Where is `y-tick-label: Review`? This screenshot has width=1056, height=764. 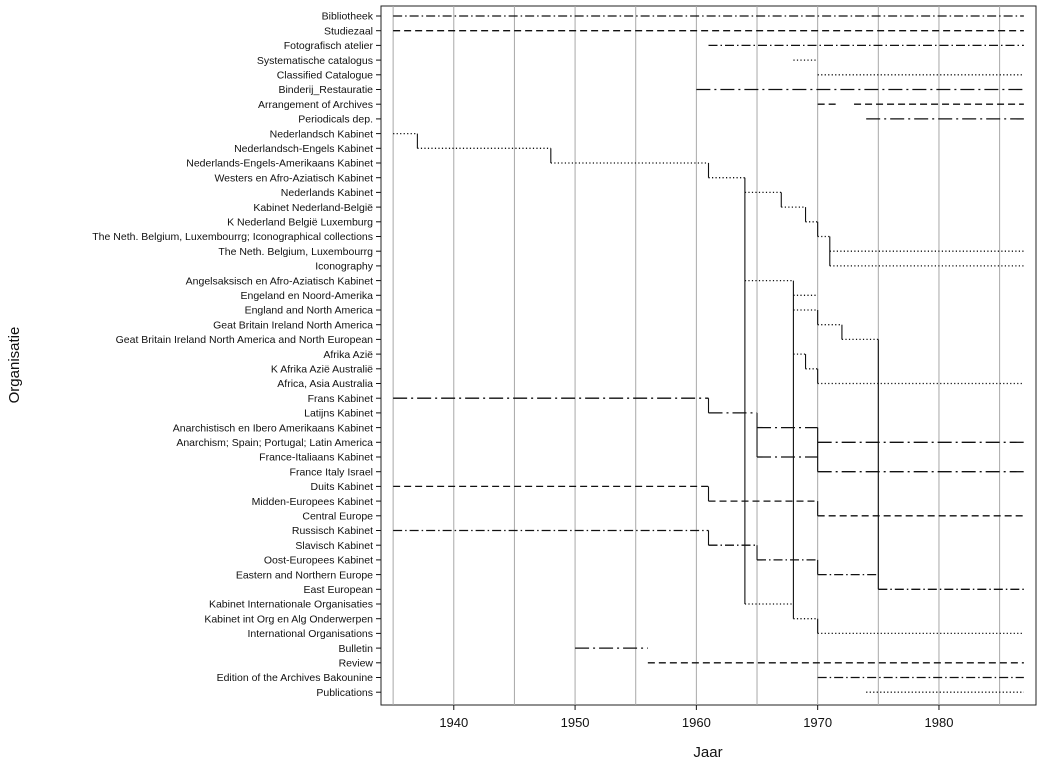 y-tick-label: Review is located at coordinates (356, 664).